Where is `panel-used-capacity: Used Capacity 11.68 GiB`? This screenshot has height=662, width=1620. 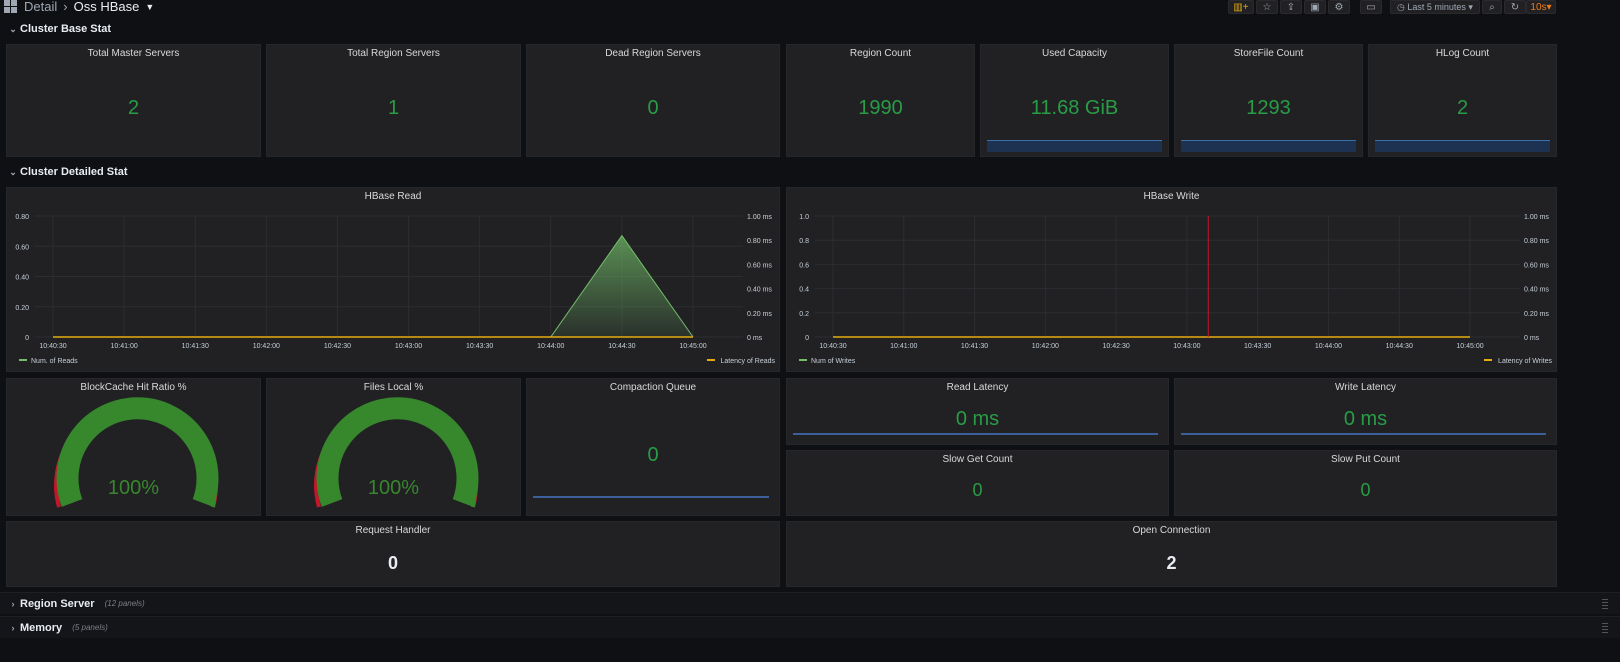 panel-used-capacity: Used Capacity 11.68 GiB is located at coordinates (1074, 100).